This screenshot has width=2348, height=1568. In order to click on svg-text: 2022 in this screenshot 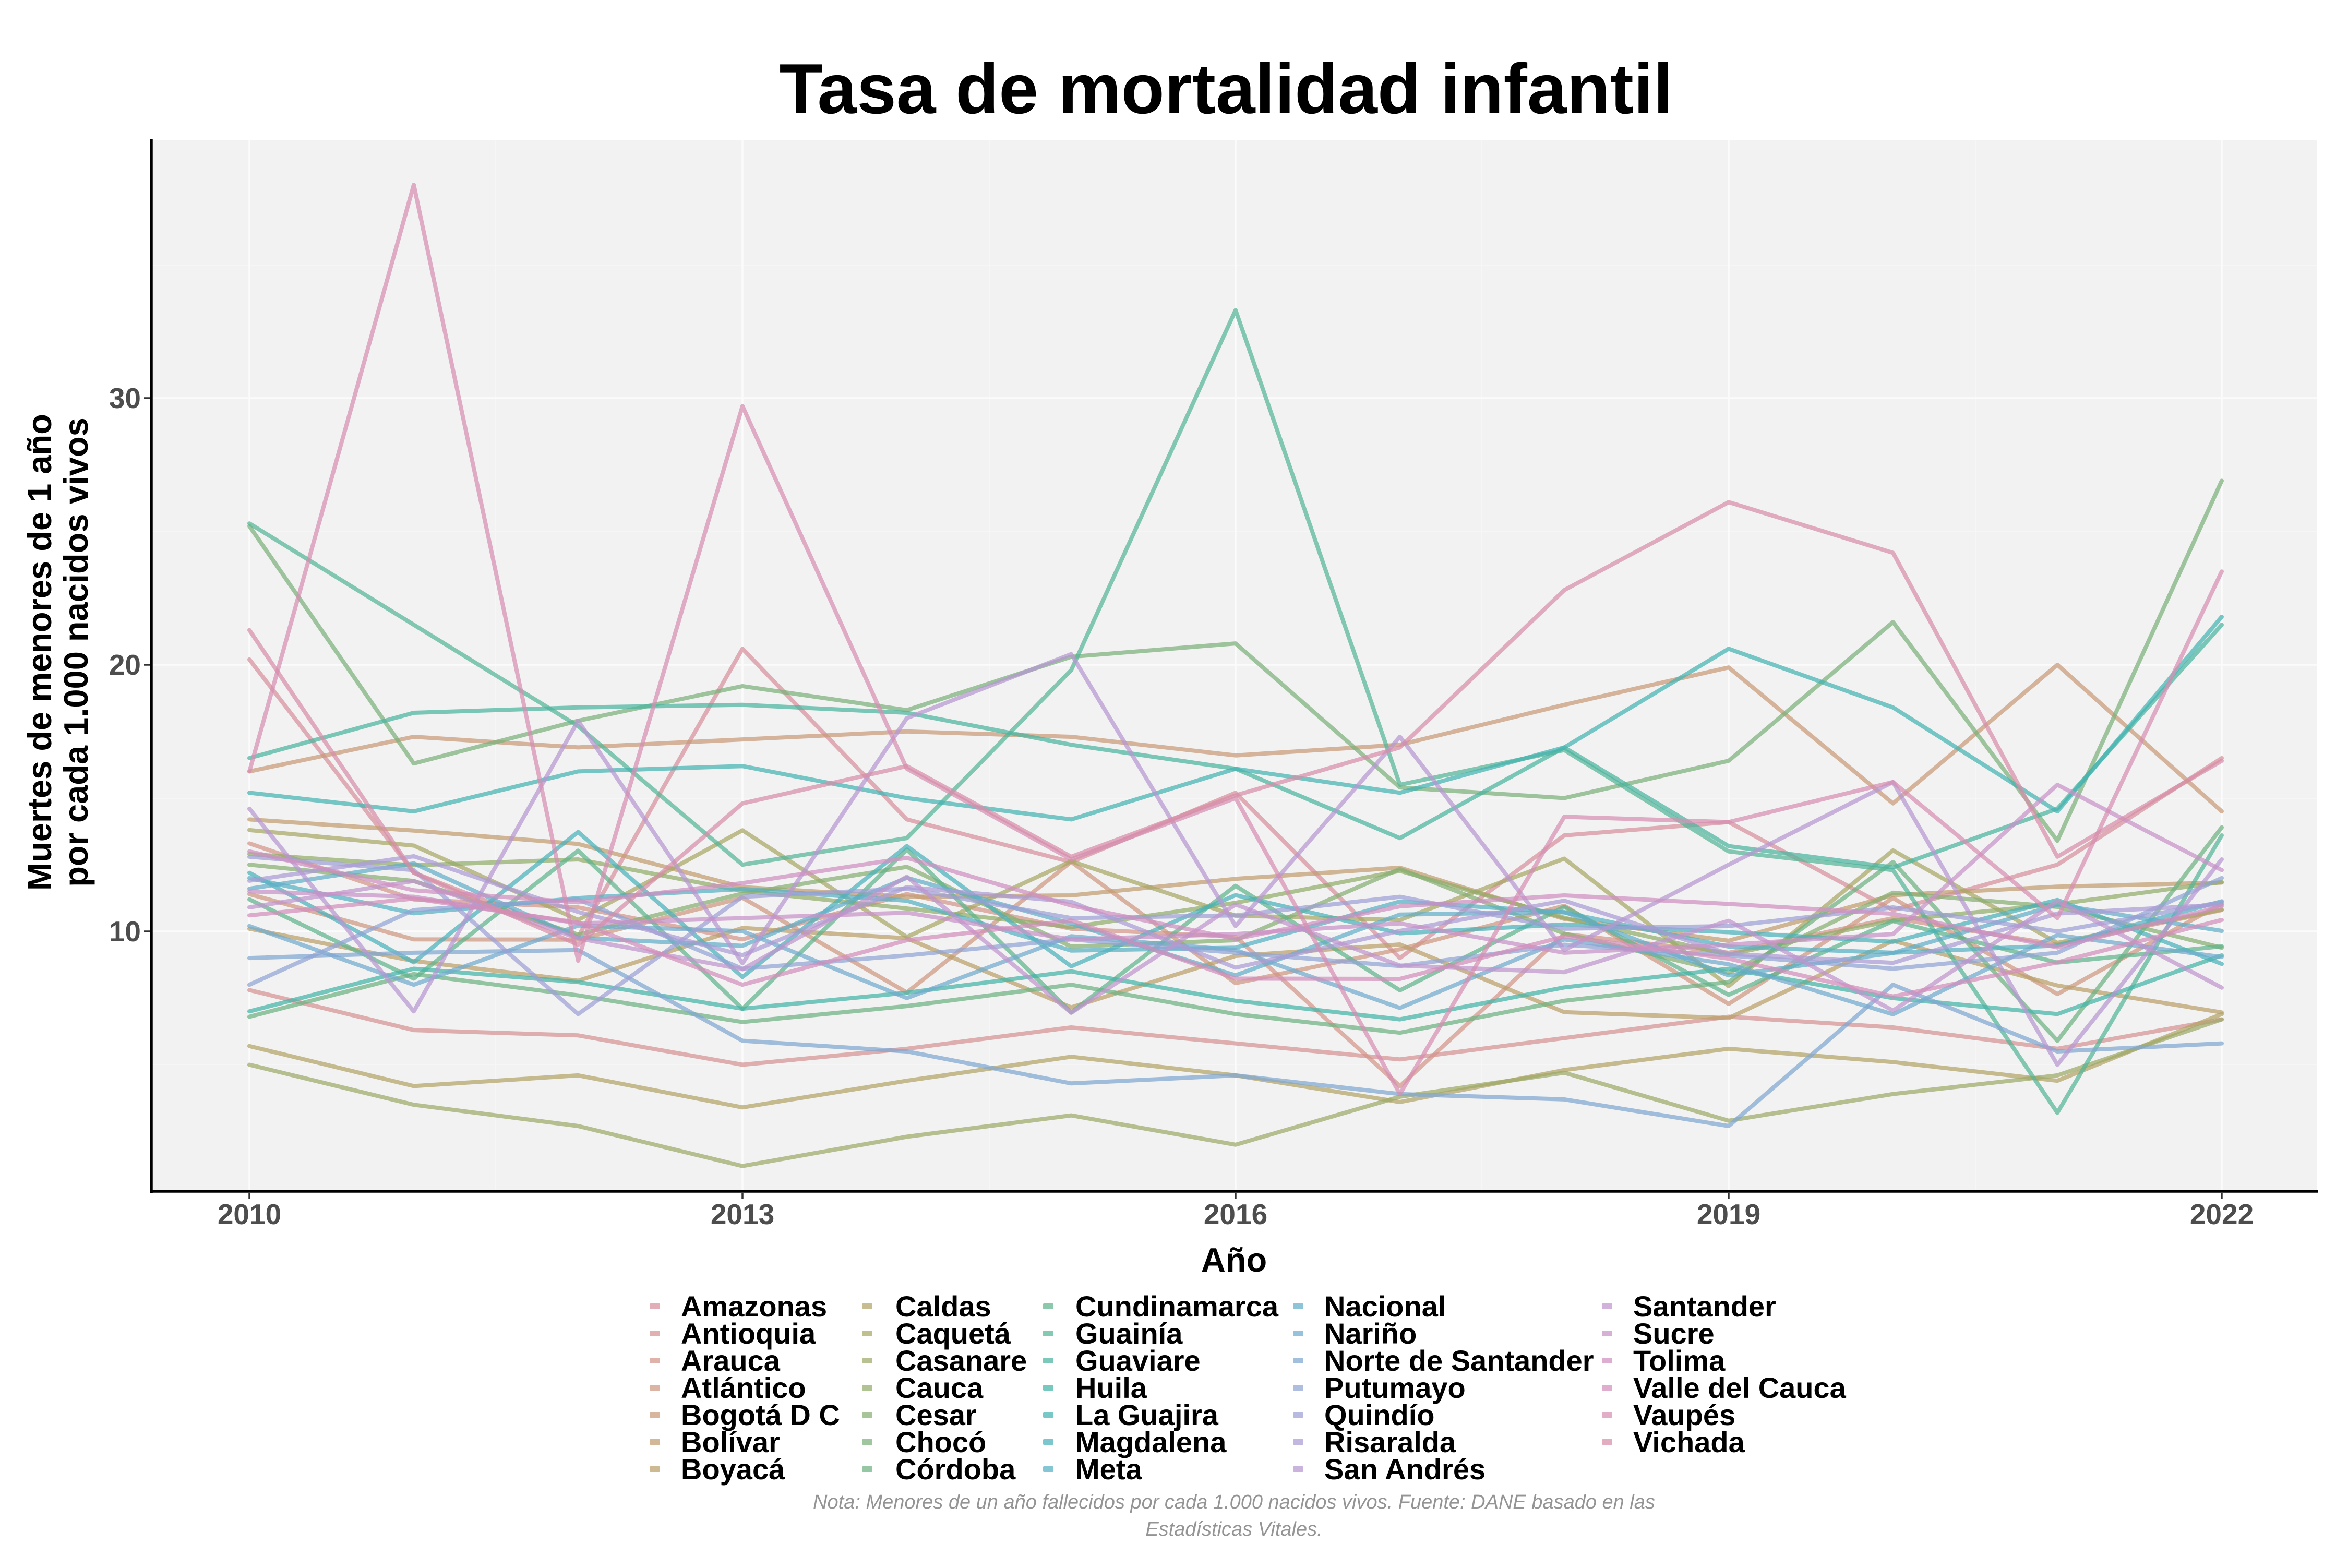, I will do `click(2222, 1214)`.